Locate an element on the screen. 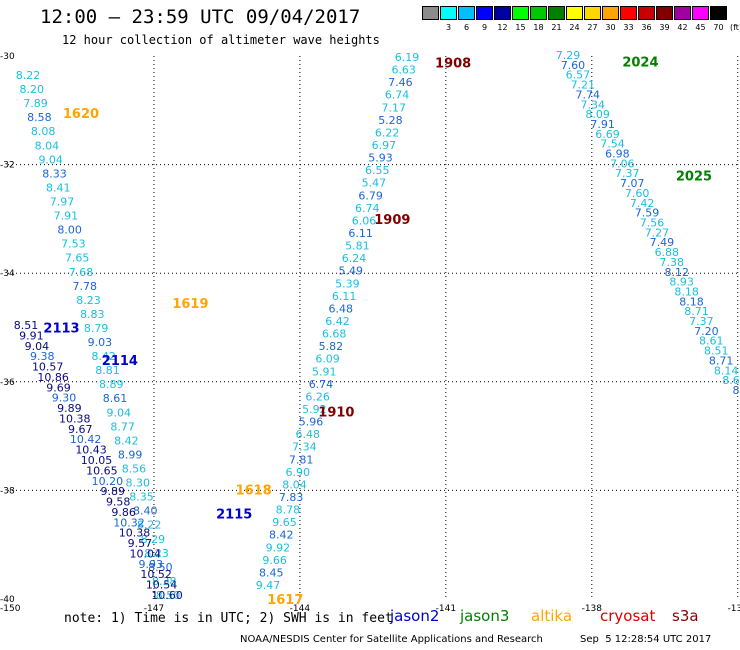 This screenshot has height=650, width=740. swh-value: 9.86 is located at coordinates (123, 512).